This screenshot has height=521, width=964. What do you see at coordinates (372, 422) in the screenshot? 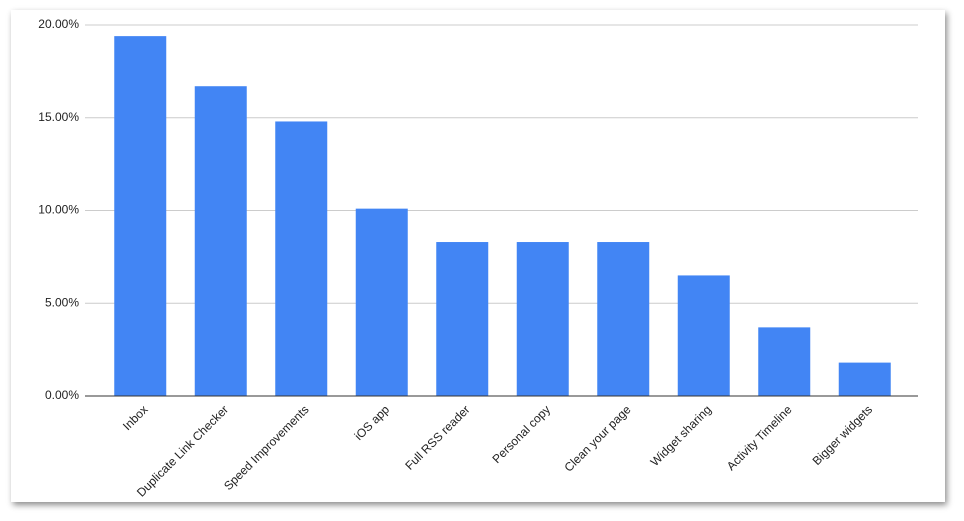
I see `x-tick-label: iOS app` at bounding box center [372, 422].